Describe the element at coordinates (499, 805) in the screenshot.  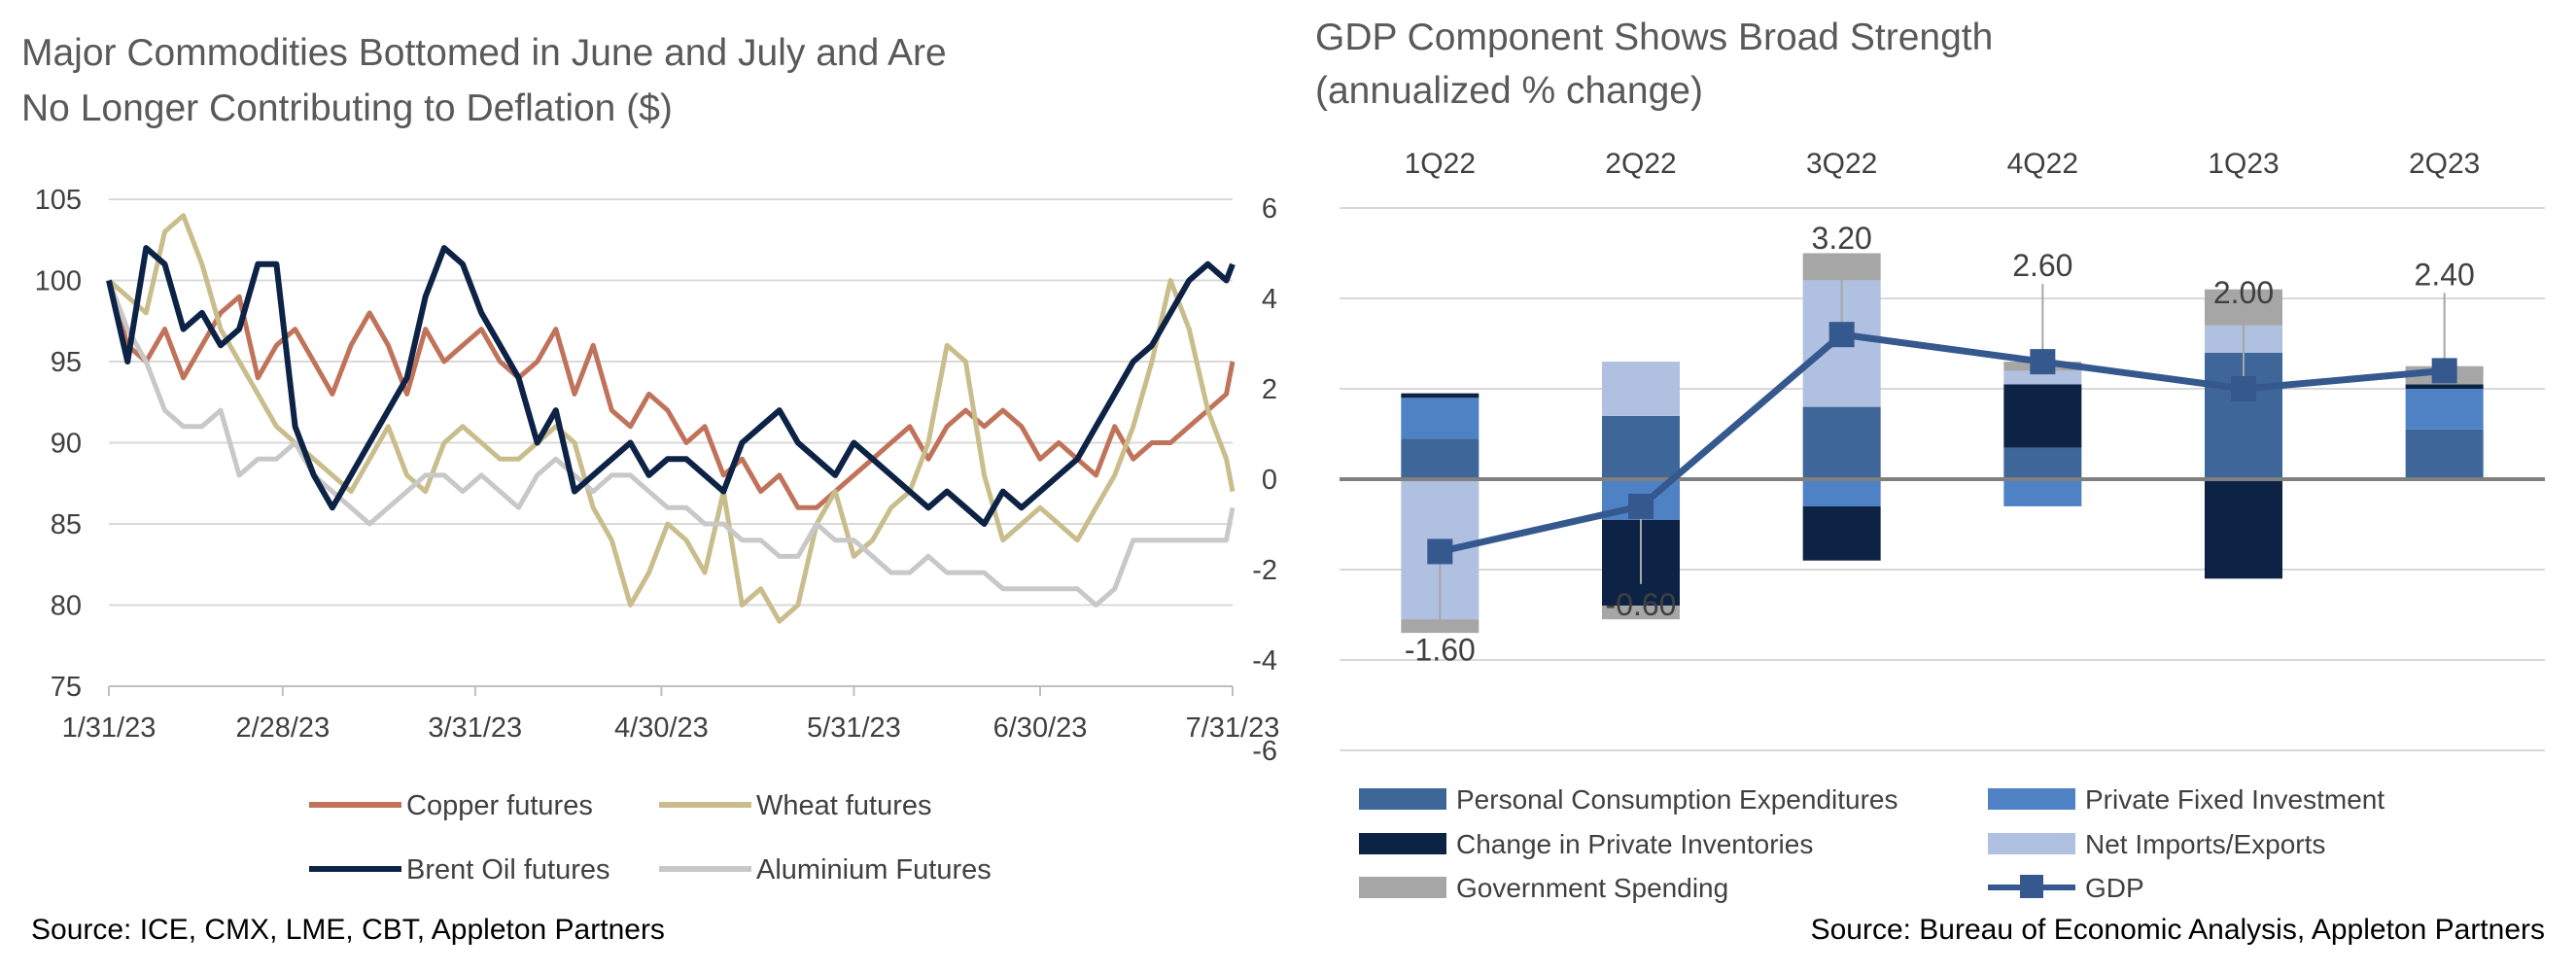
I see `legend-label-copper: Copper futures` at that location.